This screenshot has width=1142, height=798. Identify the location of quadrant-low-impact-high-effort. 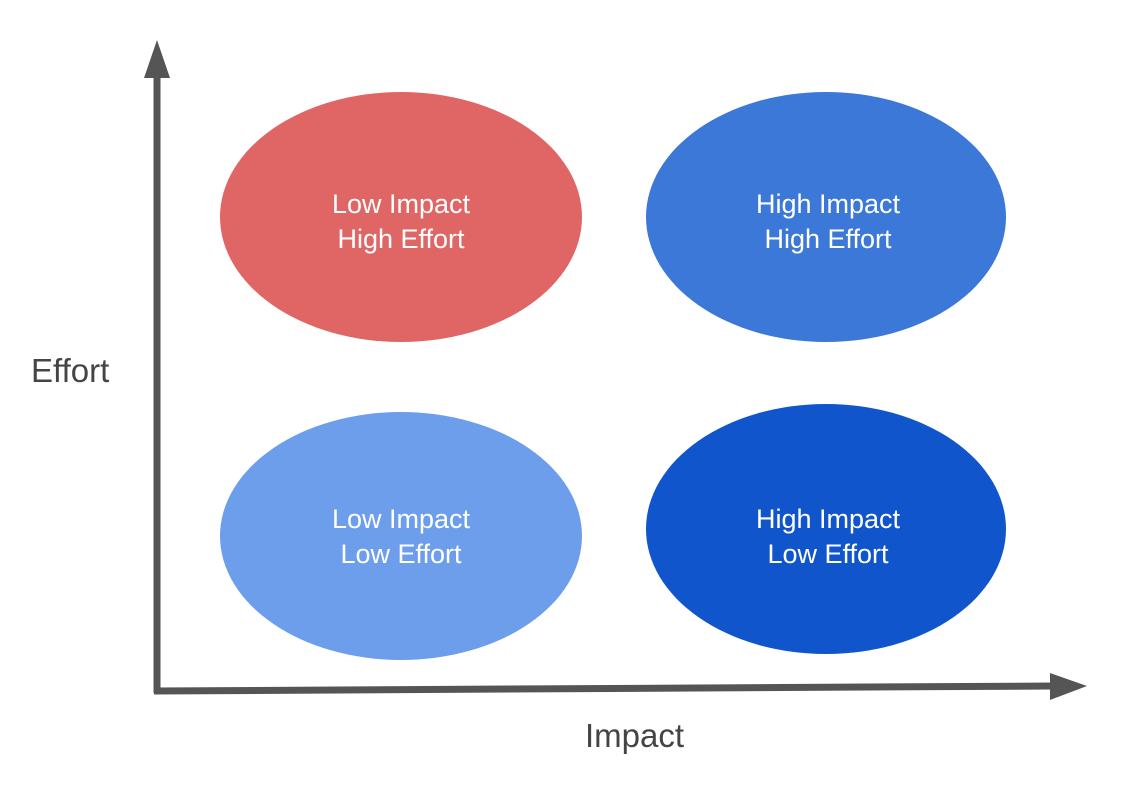
(401, 217).